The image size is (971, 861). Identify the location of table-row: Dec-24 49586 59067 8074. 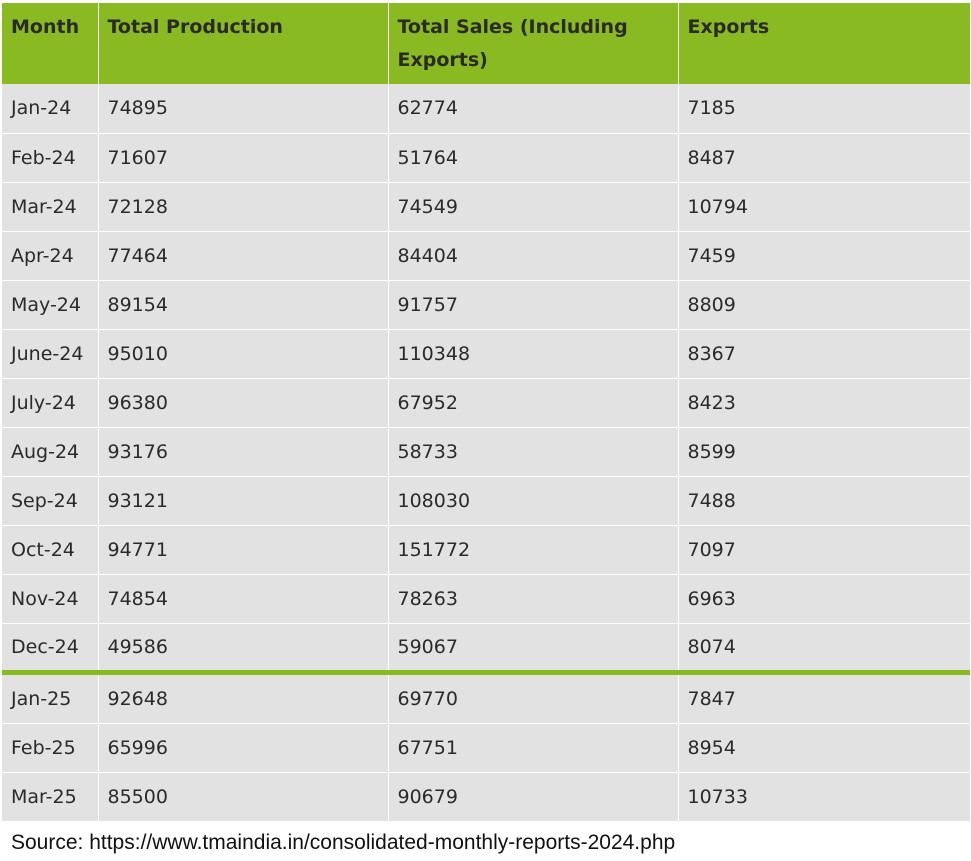
(486, 647).